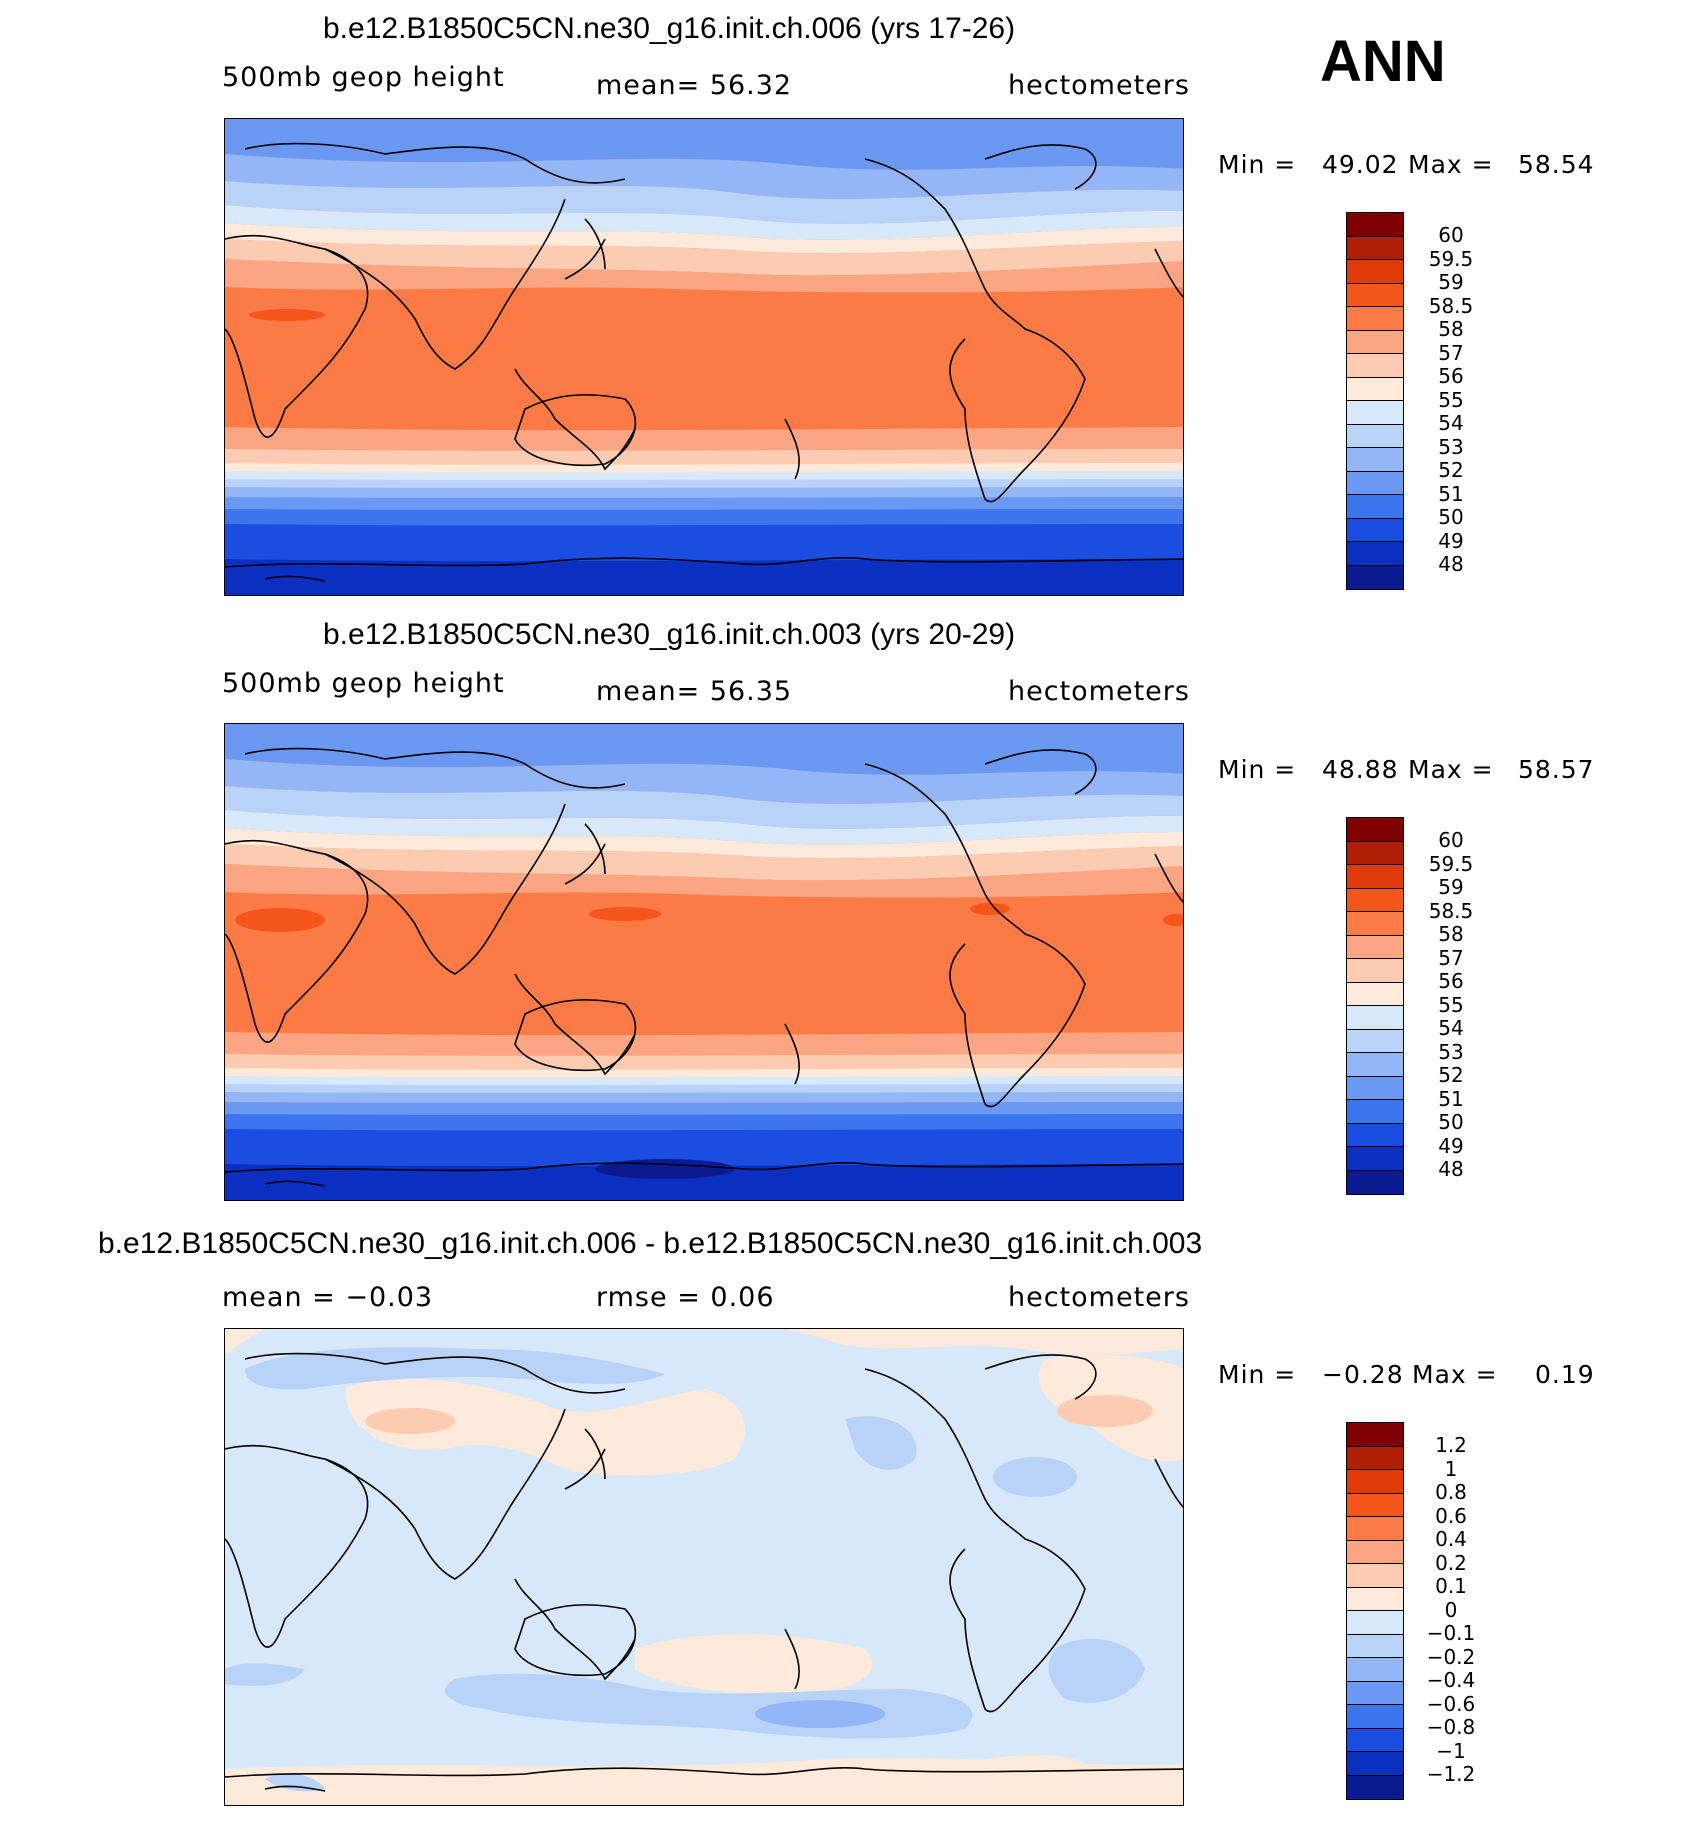 The height and width of the screenshot is (1825, 1708). I want to click on panel-1-min-value: 49.02, so click(1360, 164).